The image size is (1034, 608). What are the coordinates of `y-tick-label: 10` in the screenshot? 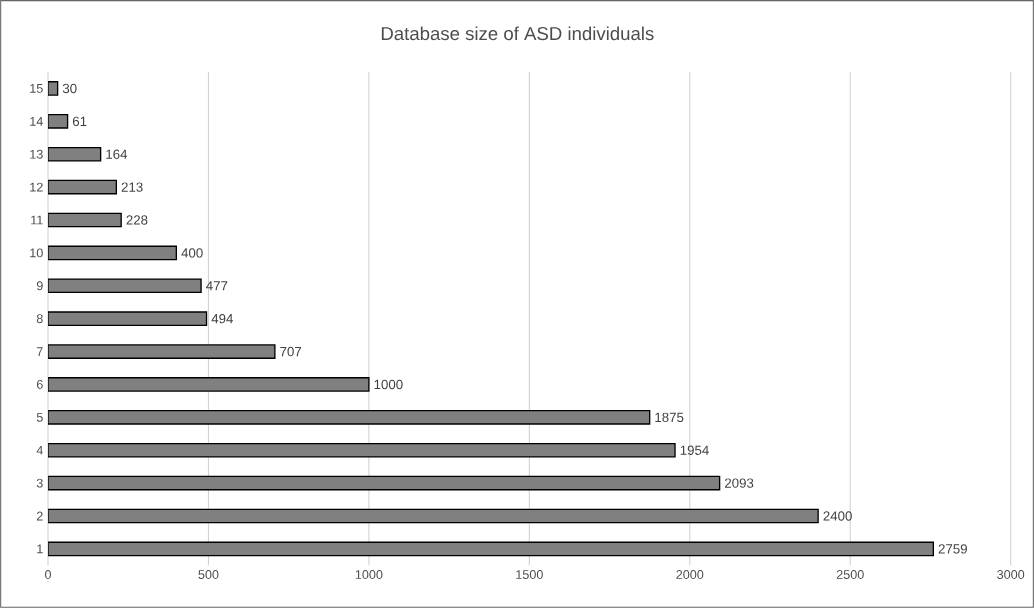 It's located at (36, 253).